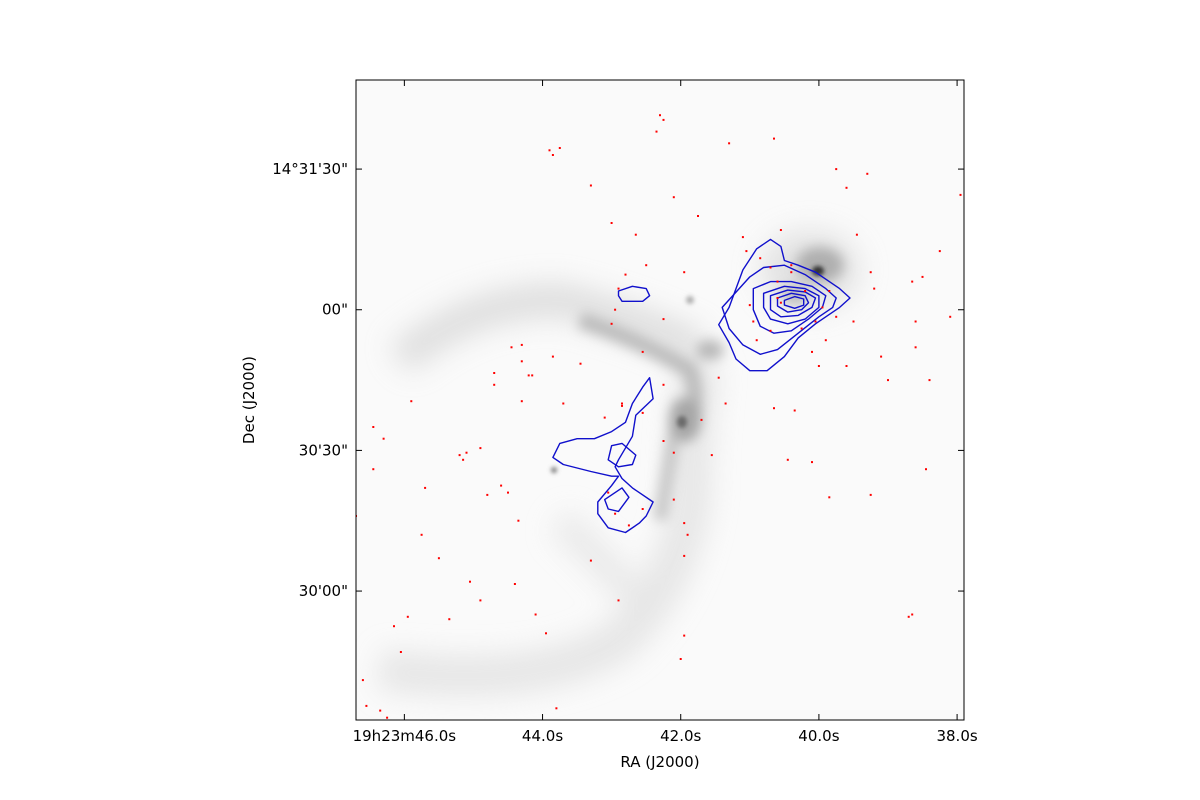  What do you see at coordinates (818, 736) in the screenshot?
I see `x-tick-label: 40.0s` at bounding box center [818, 736].